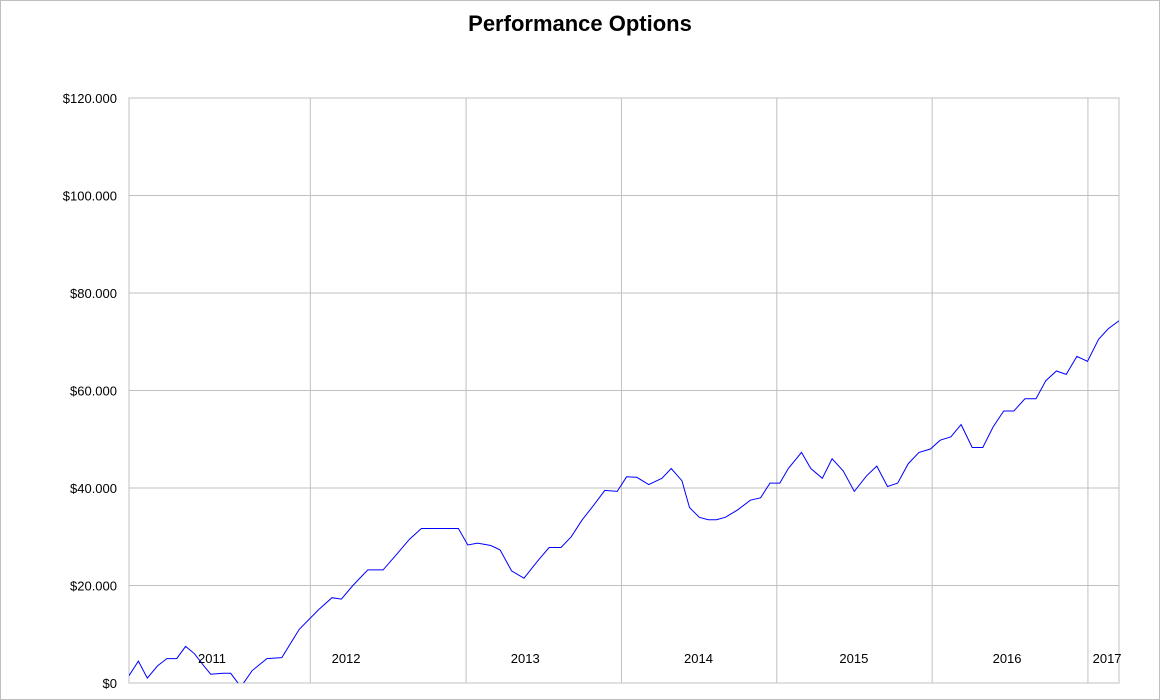 The height and width of the screenshot is (700, 1160). Describe the element at coordinates (90, 196) in the screenshot. I see `y-tick-label: $100.000` at that location.